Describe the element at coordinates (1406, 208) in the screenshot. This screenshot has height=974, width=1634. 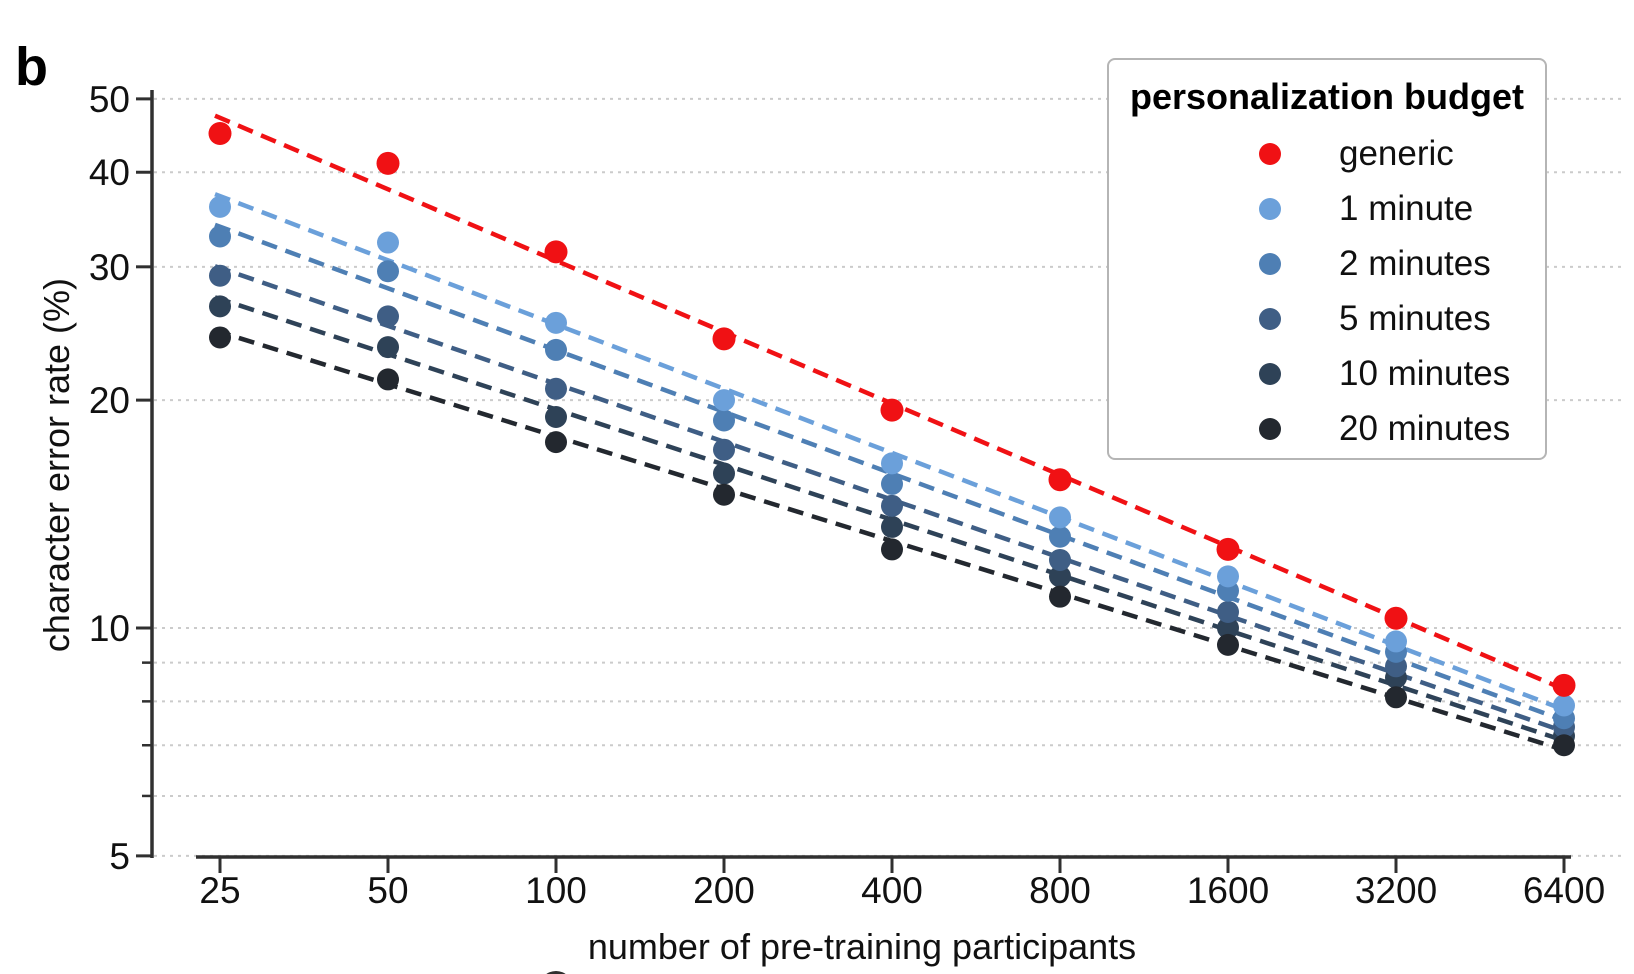
I see `legend-entry-label: 1 minute` at that location.